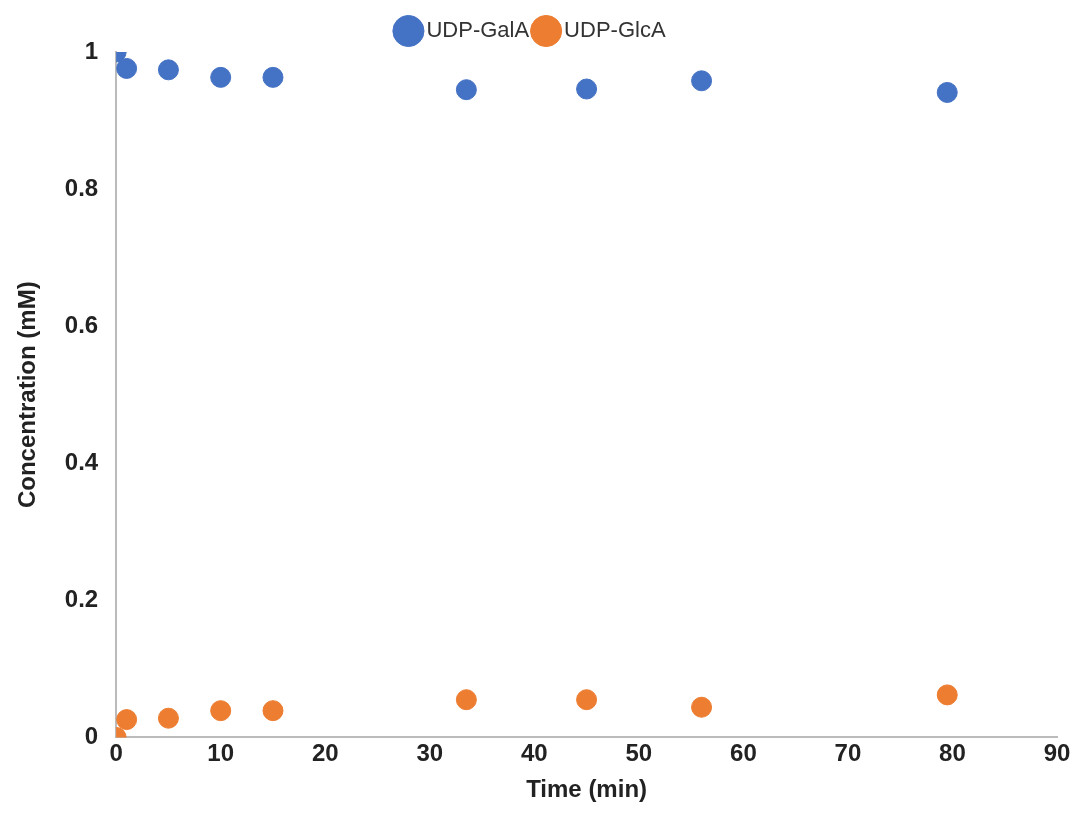 The image size is (1082, 819). Describe the element at coordinates (27, 395) in the screenshot. I see `y-axis-title: Concentration (mM)` at that location.